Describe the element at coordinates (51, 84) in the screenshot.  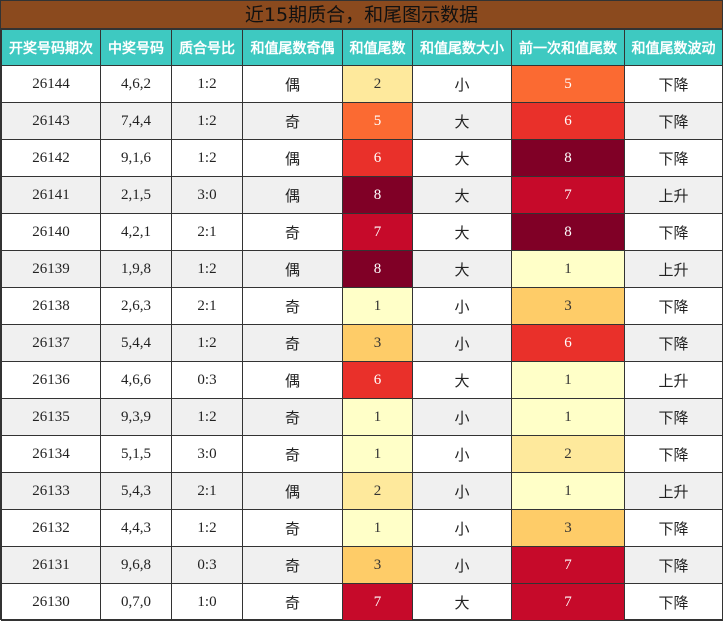
I see `table-cell: 26144` at that location.